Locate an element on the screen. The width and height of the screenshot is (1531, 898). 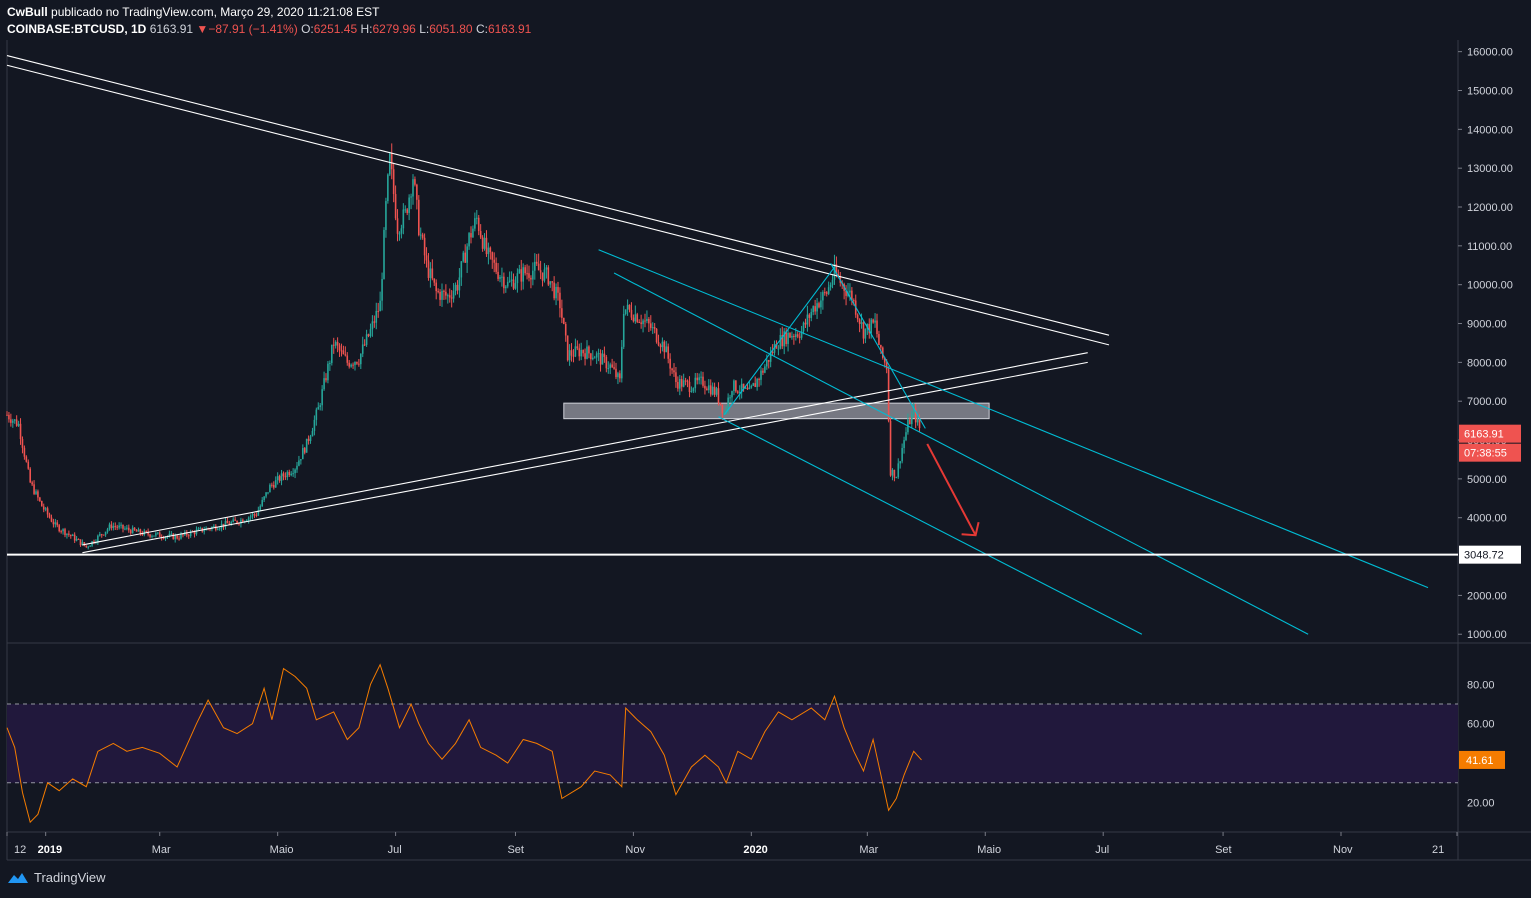
symbol-label: COINBASE:BTCUSD, 1D is located at coordinates (77, 29).